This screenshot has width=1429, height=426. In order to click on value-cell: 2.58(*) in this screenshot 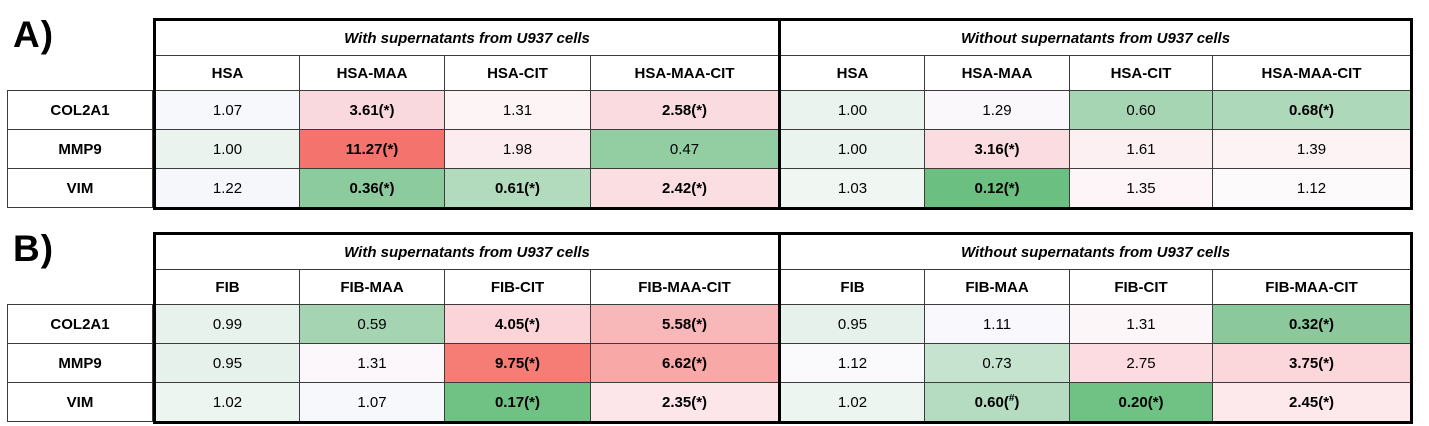, I will do `click(685, 110)`.